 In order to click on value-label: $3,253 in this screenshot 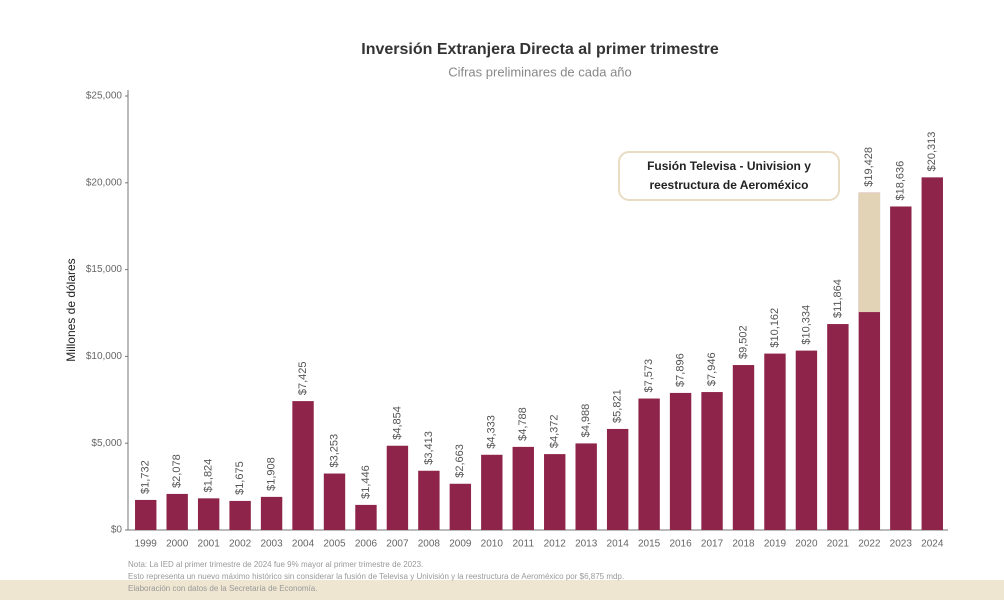, I will do `click(334, 451)`.